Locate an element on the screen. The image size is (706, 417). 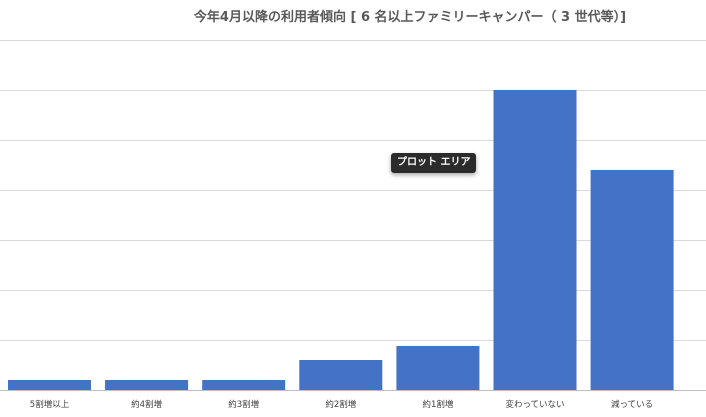
x-tick-label: 約2割増 is located at coordinates (340, 404).